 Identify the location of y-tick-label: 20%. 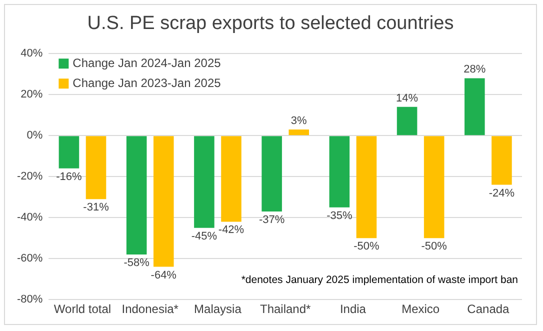
(31, 94).